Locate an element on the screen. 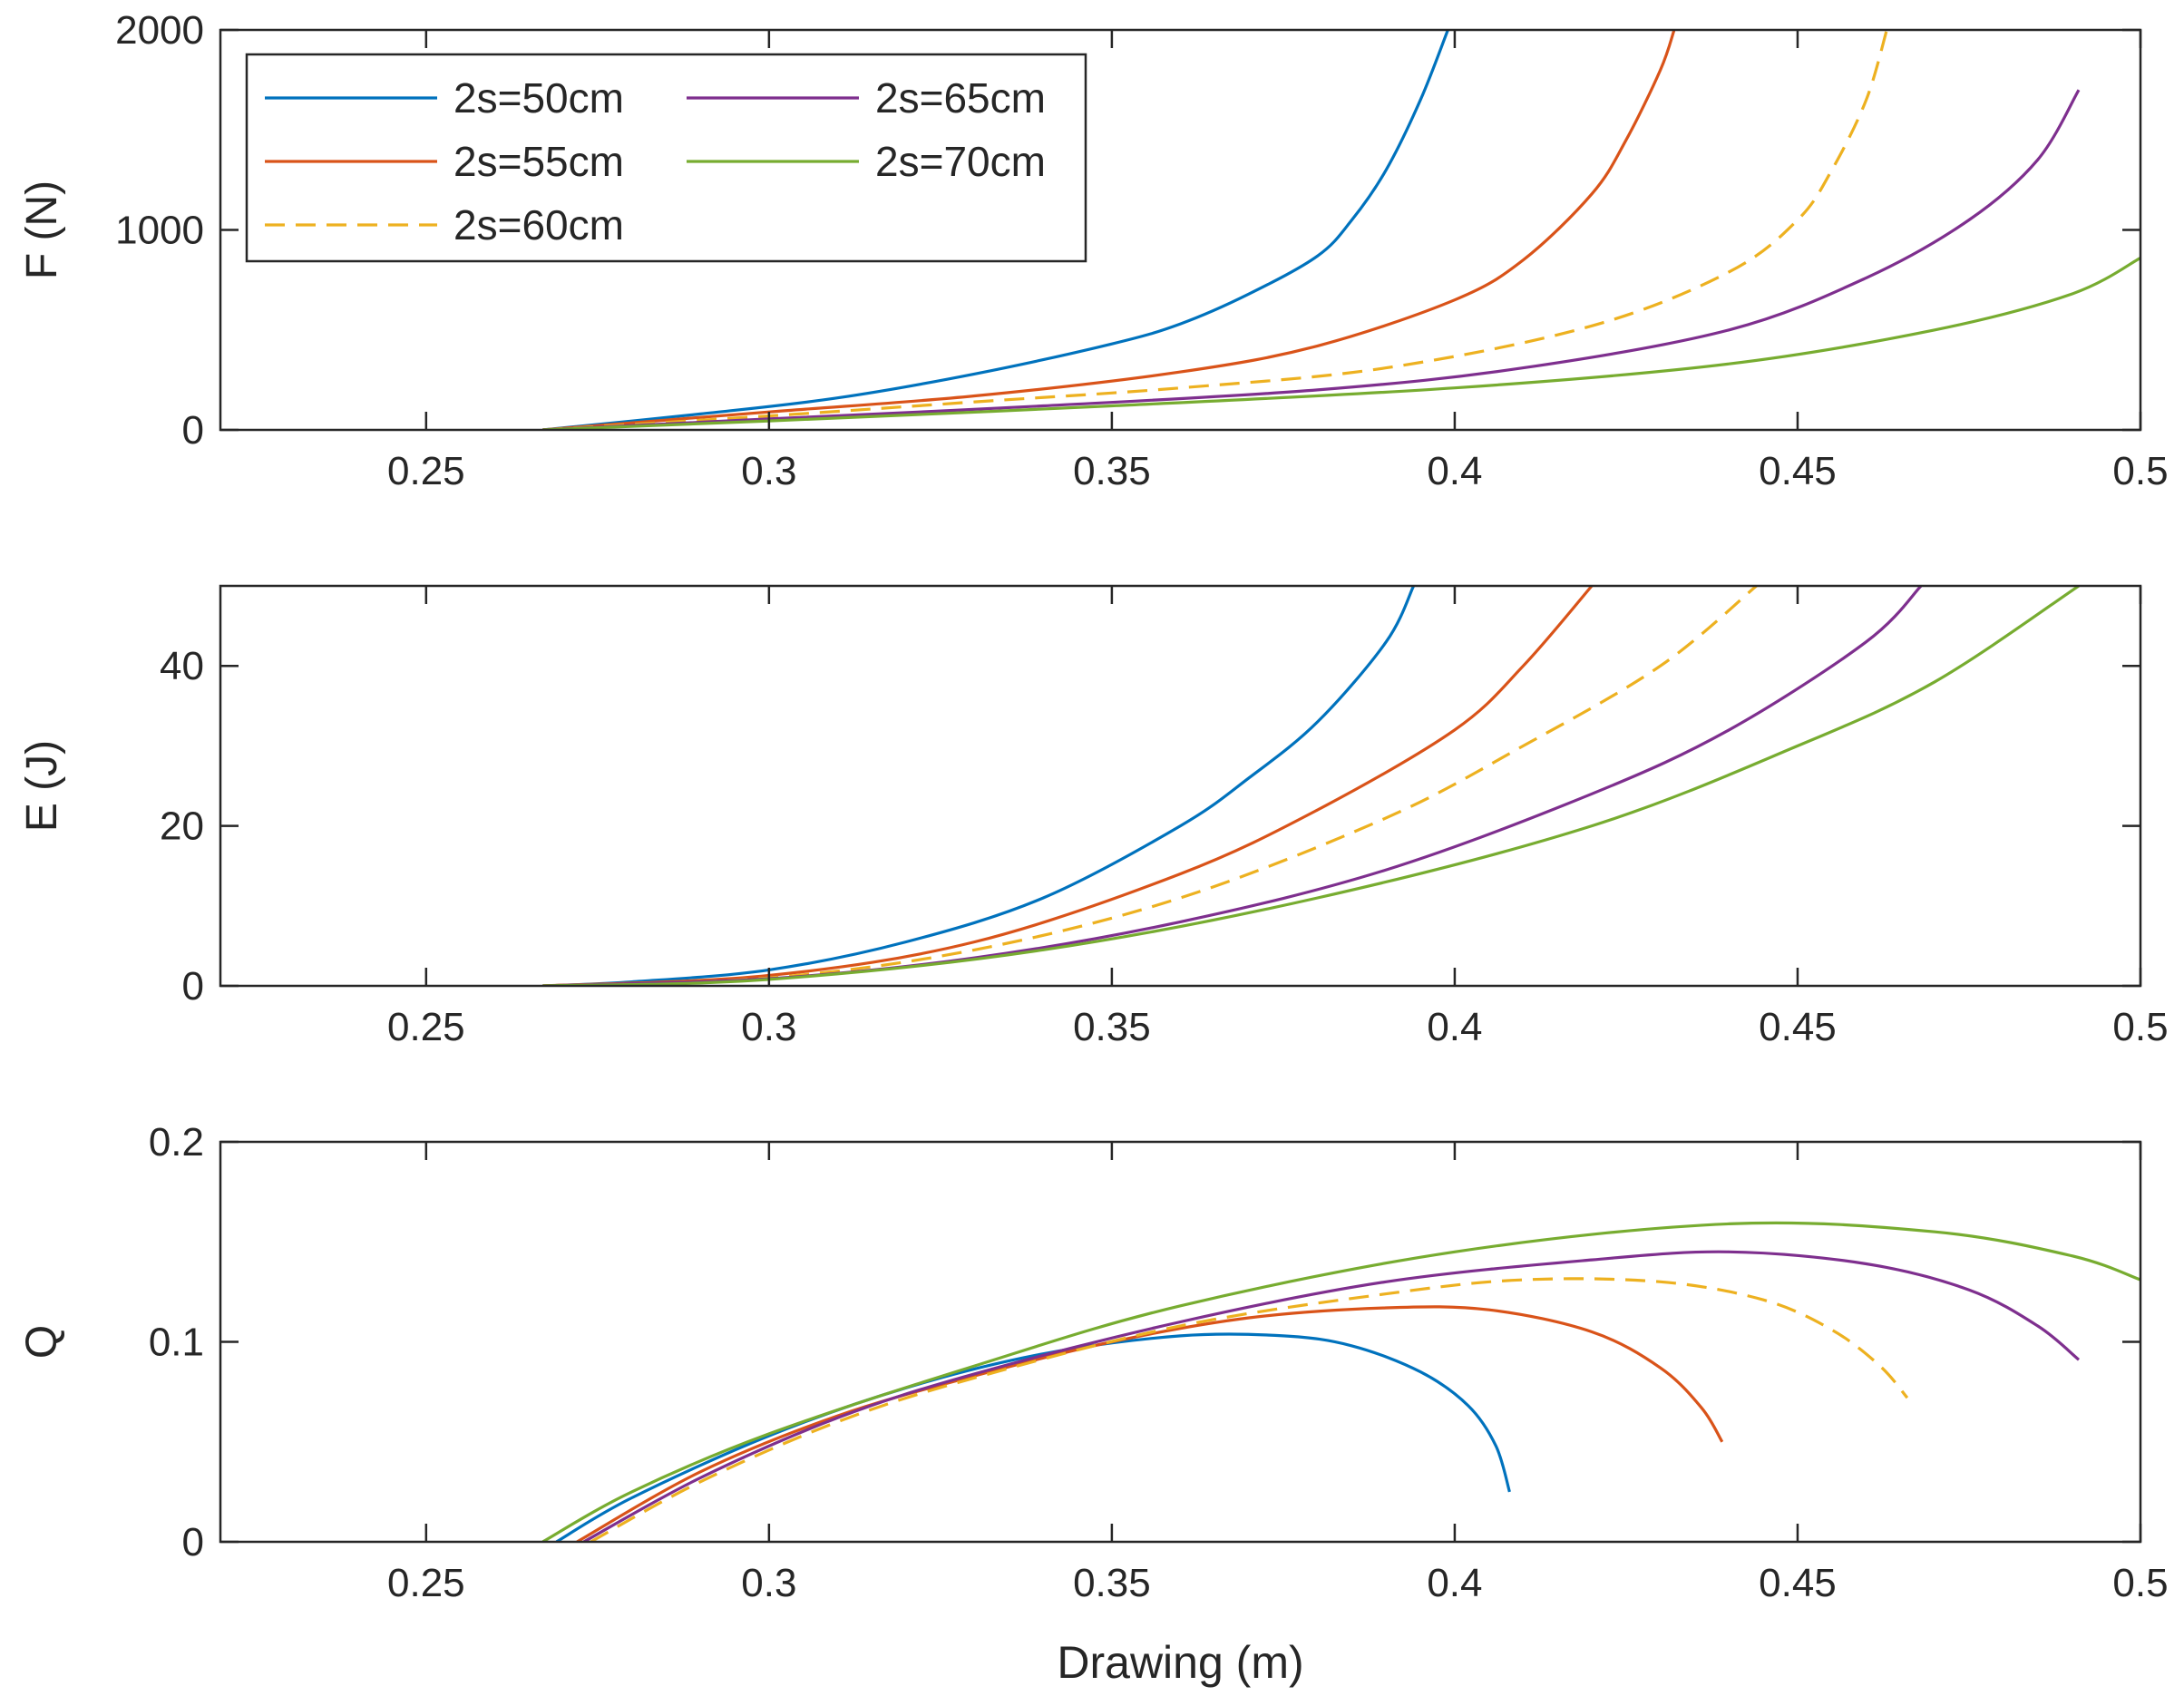 Image resolution: width=2184 pixels, height=1696 pixels. legend-box is located at coordinates (666, 158).